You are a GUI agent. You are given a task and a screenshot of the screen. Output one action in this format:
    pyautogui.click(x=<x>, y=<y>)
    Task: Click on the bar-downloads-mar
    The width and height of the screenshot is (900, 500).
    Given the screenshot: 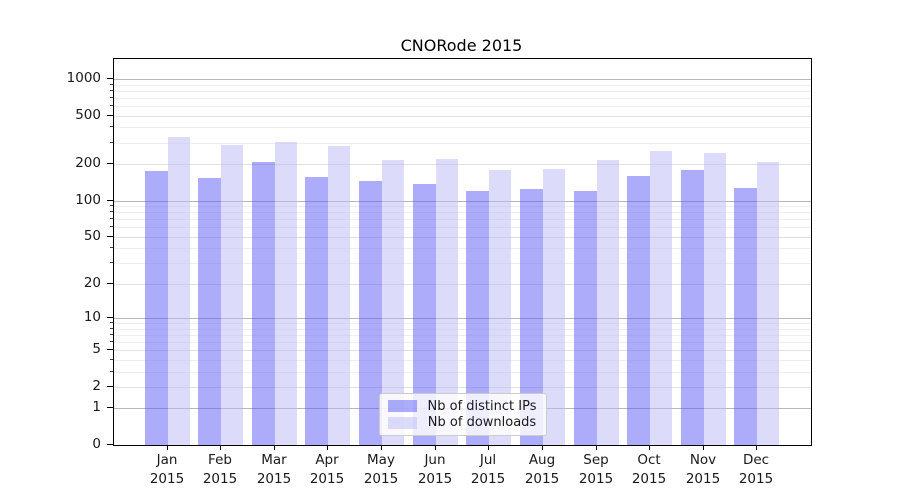 What is the action you would take?
    pyautogui.click(x=286, y=293)
    